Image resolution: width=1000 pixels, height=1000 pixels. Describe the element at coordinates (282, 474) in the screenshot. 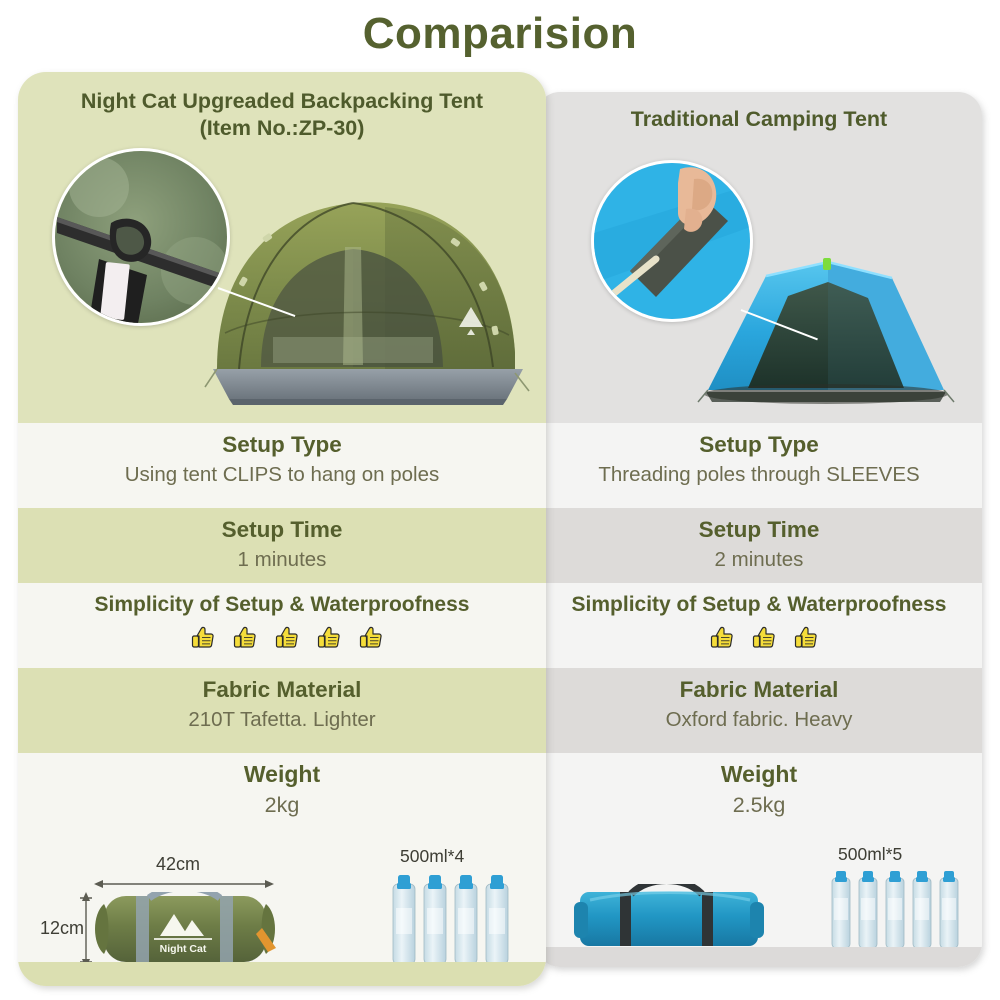

I see `row-value: Using tent CLIPS to hang on poles` at that location.